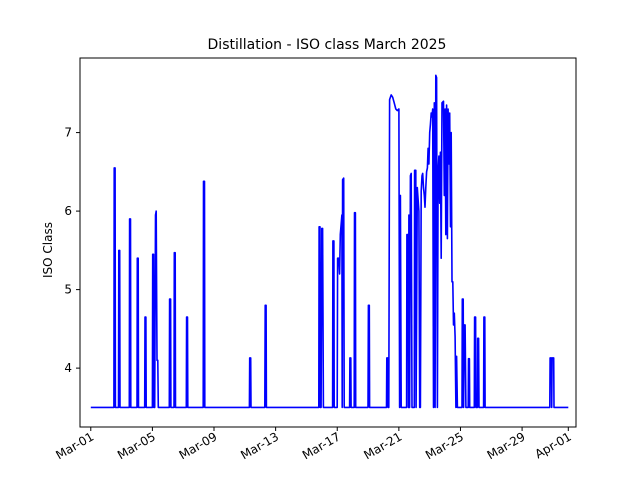 The image size is (640, 480). I want to click on x-tick-label: Mar-17, so click(321, 445).